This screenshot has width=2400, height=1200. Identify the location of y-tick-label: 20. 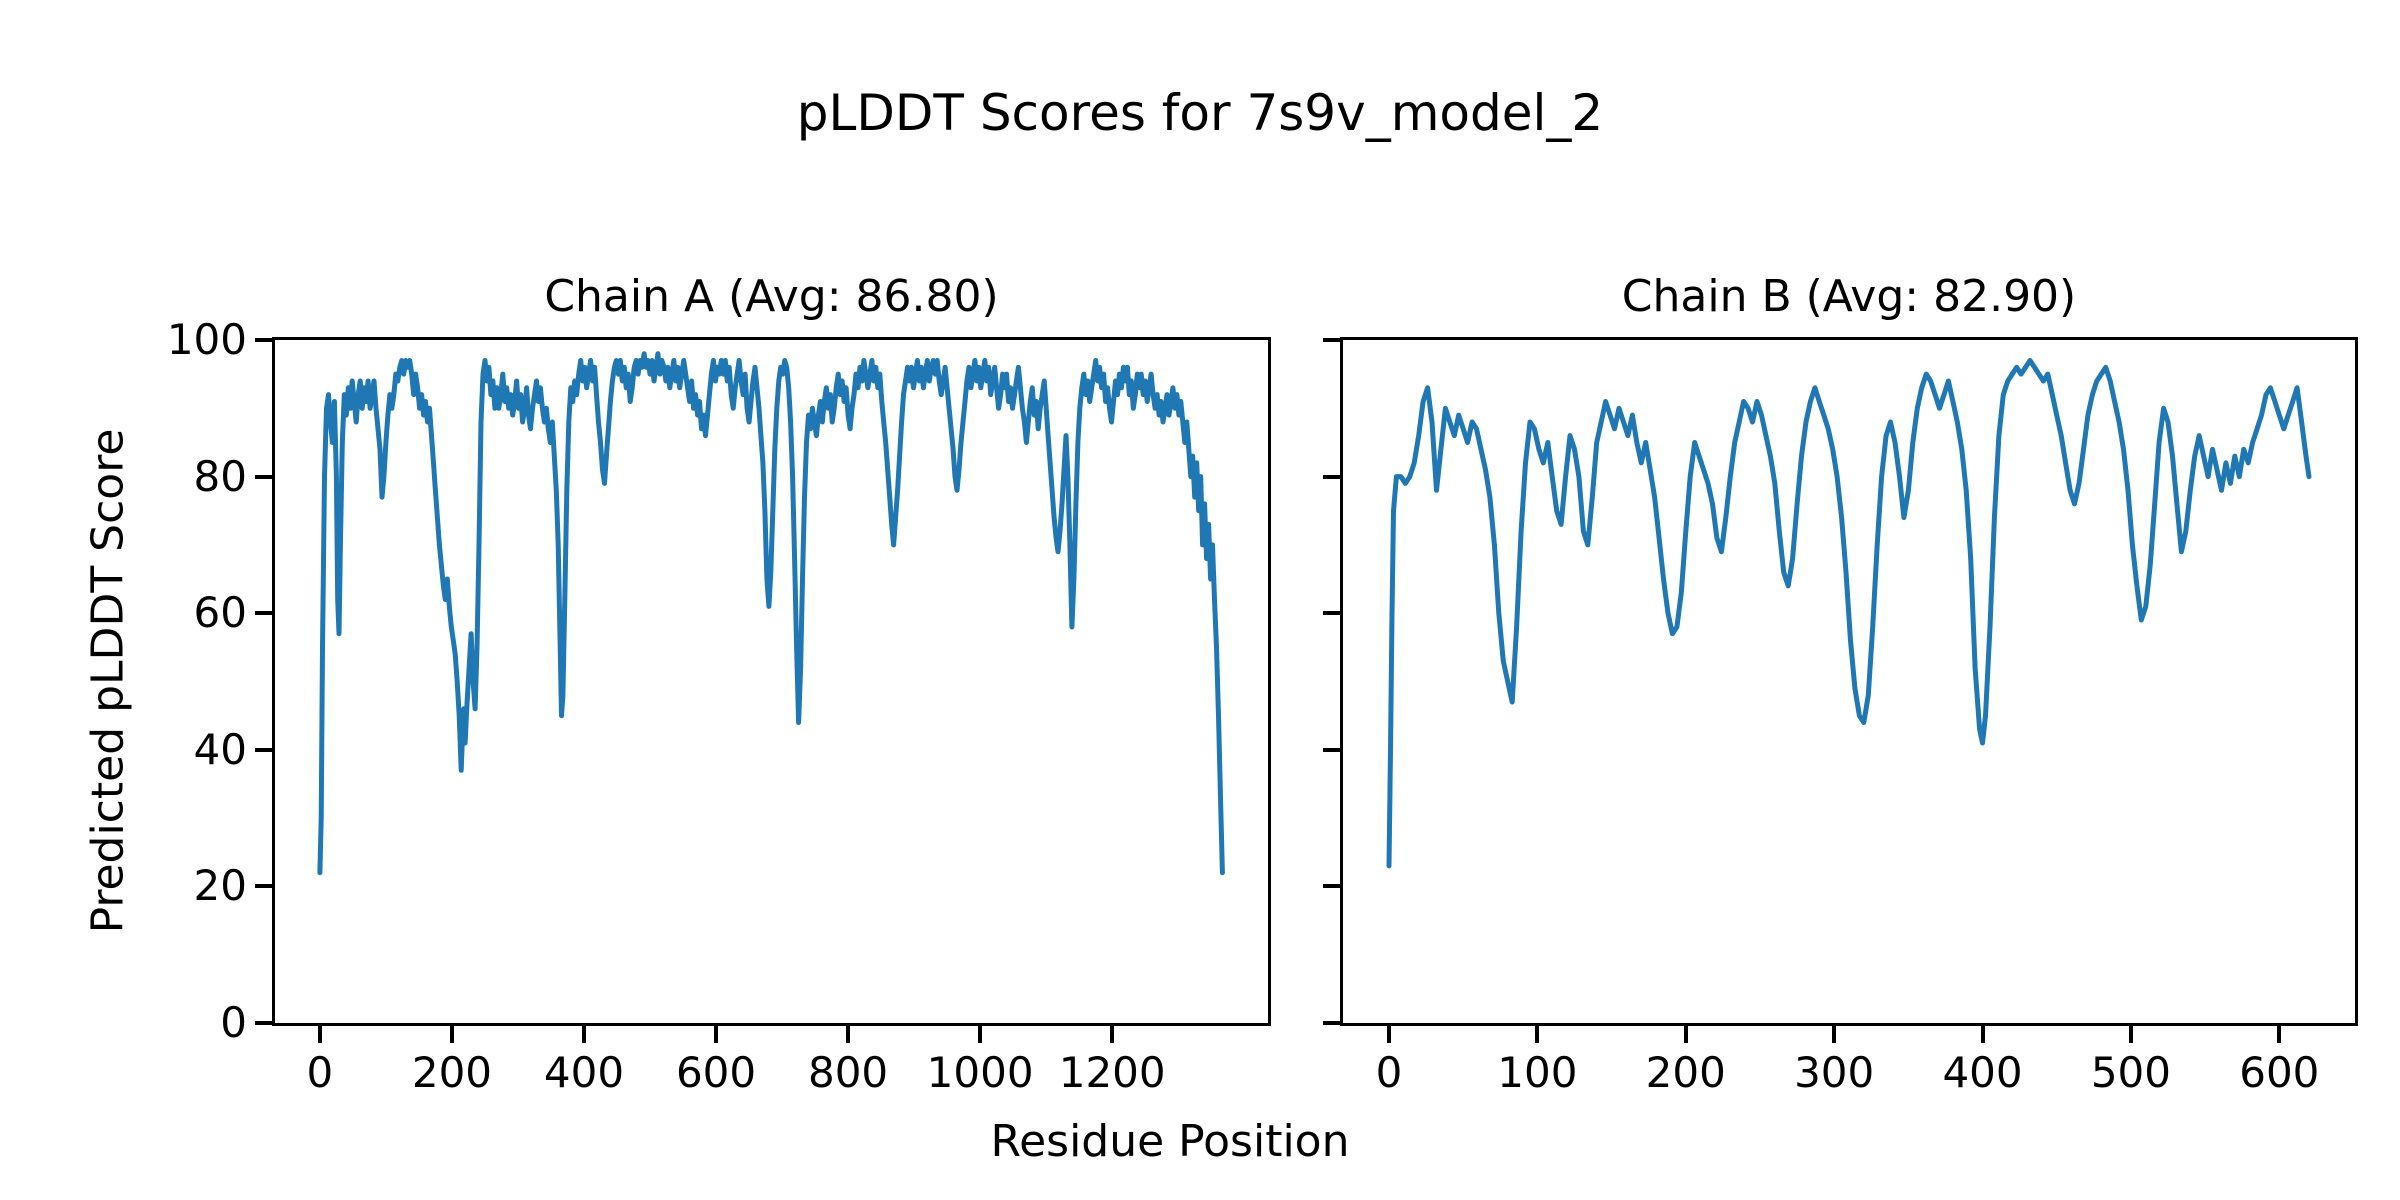
(220, 886).